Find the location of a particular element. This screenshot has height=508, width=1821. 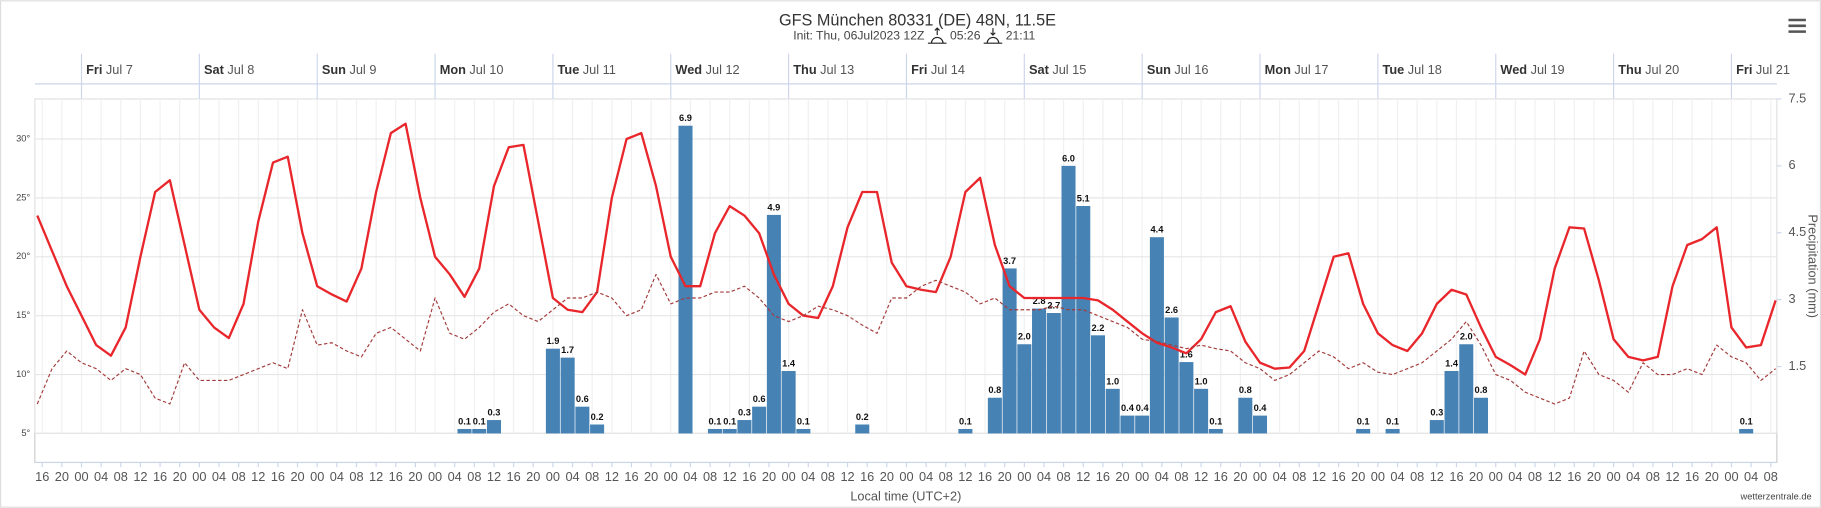

value-label: 5.1 is located at coordinates (1083, 198).